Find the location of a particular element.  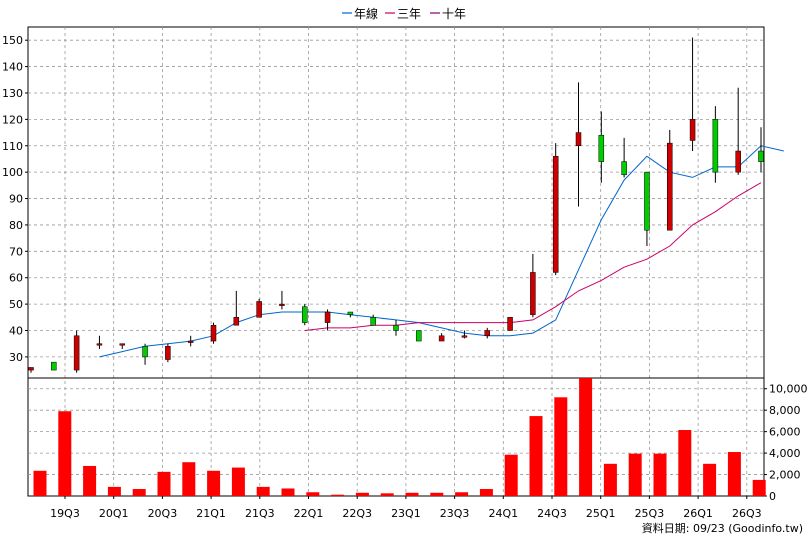

price-tick-label: 120 is located at coordinates (12, 119).